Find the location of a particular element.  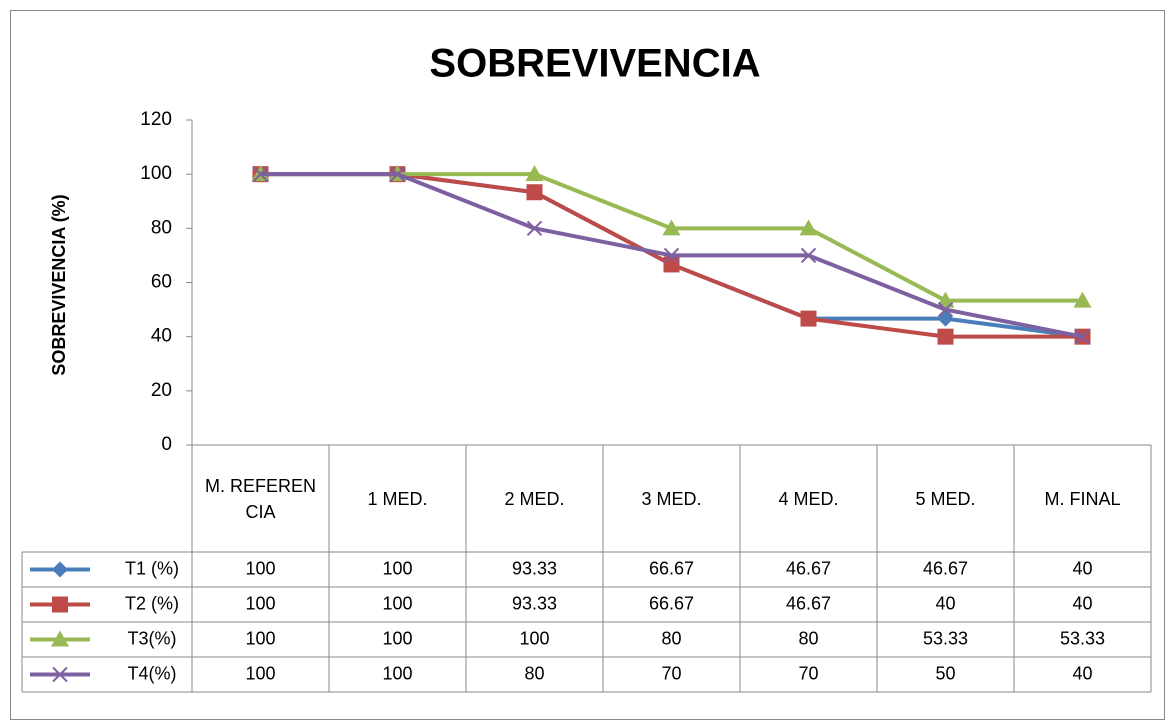

x-tick-label: M. FINAL is located at coordinates (1082, 498).